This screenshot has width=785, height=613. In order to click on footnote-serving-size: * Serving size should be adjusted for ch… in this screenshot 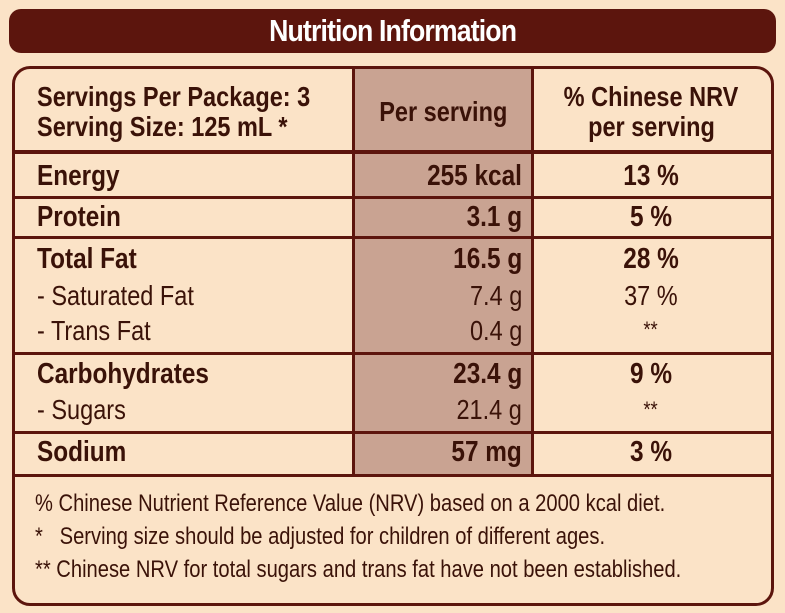, I will do `click(320, 536)`.